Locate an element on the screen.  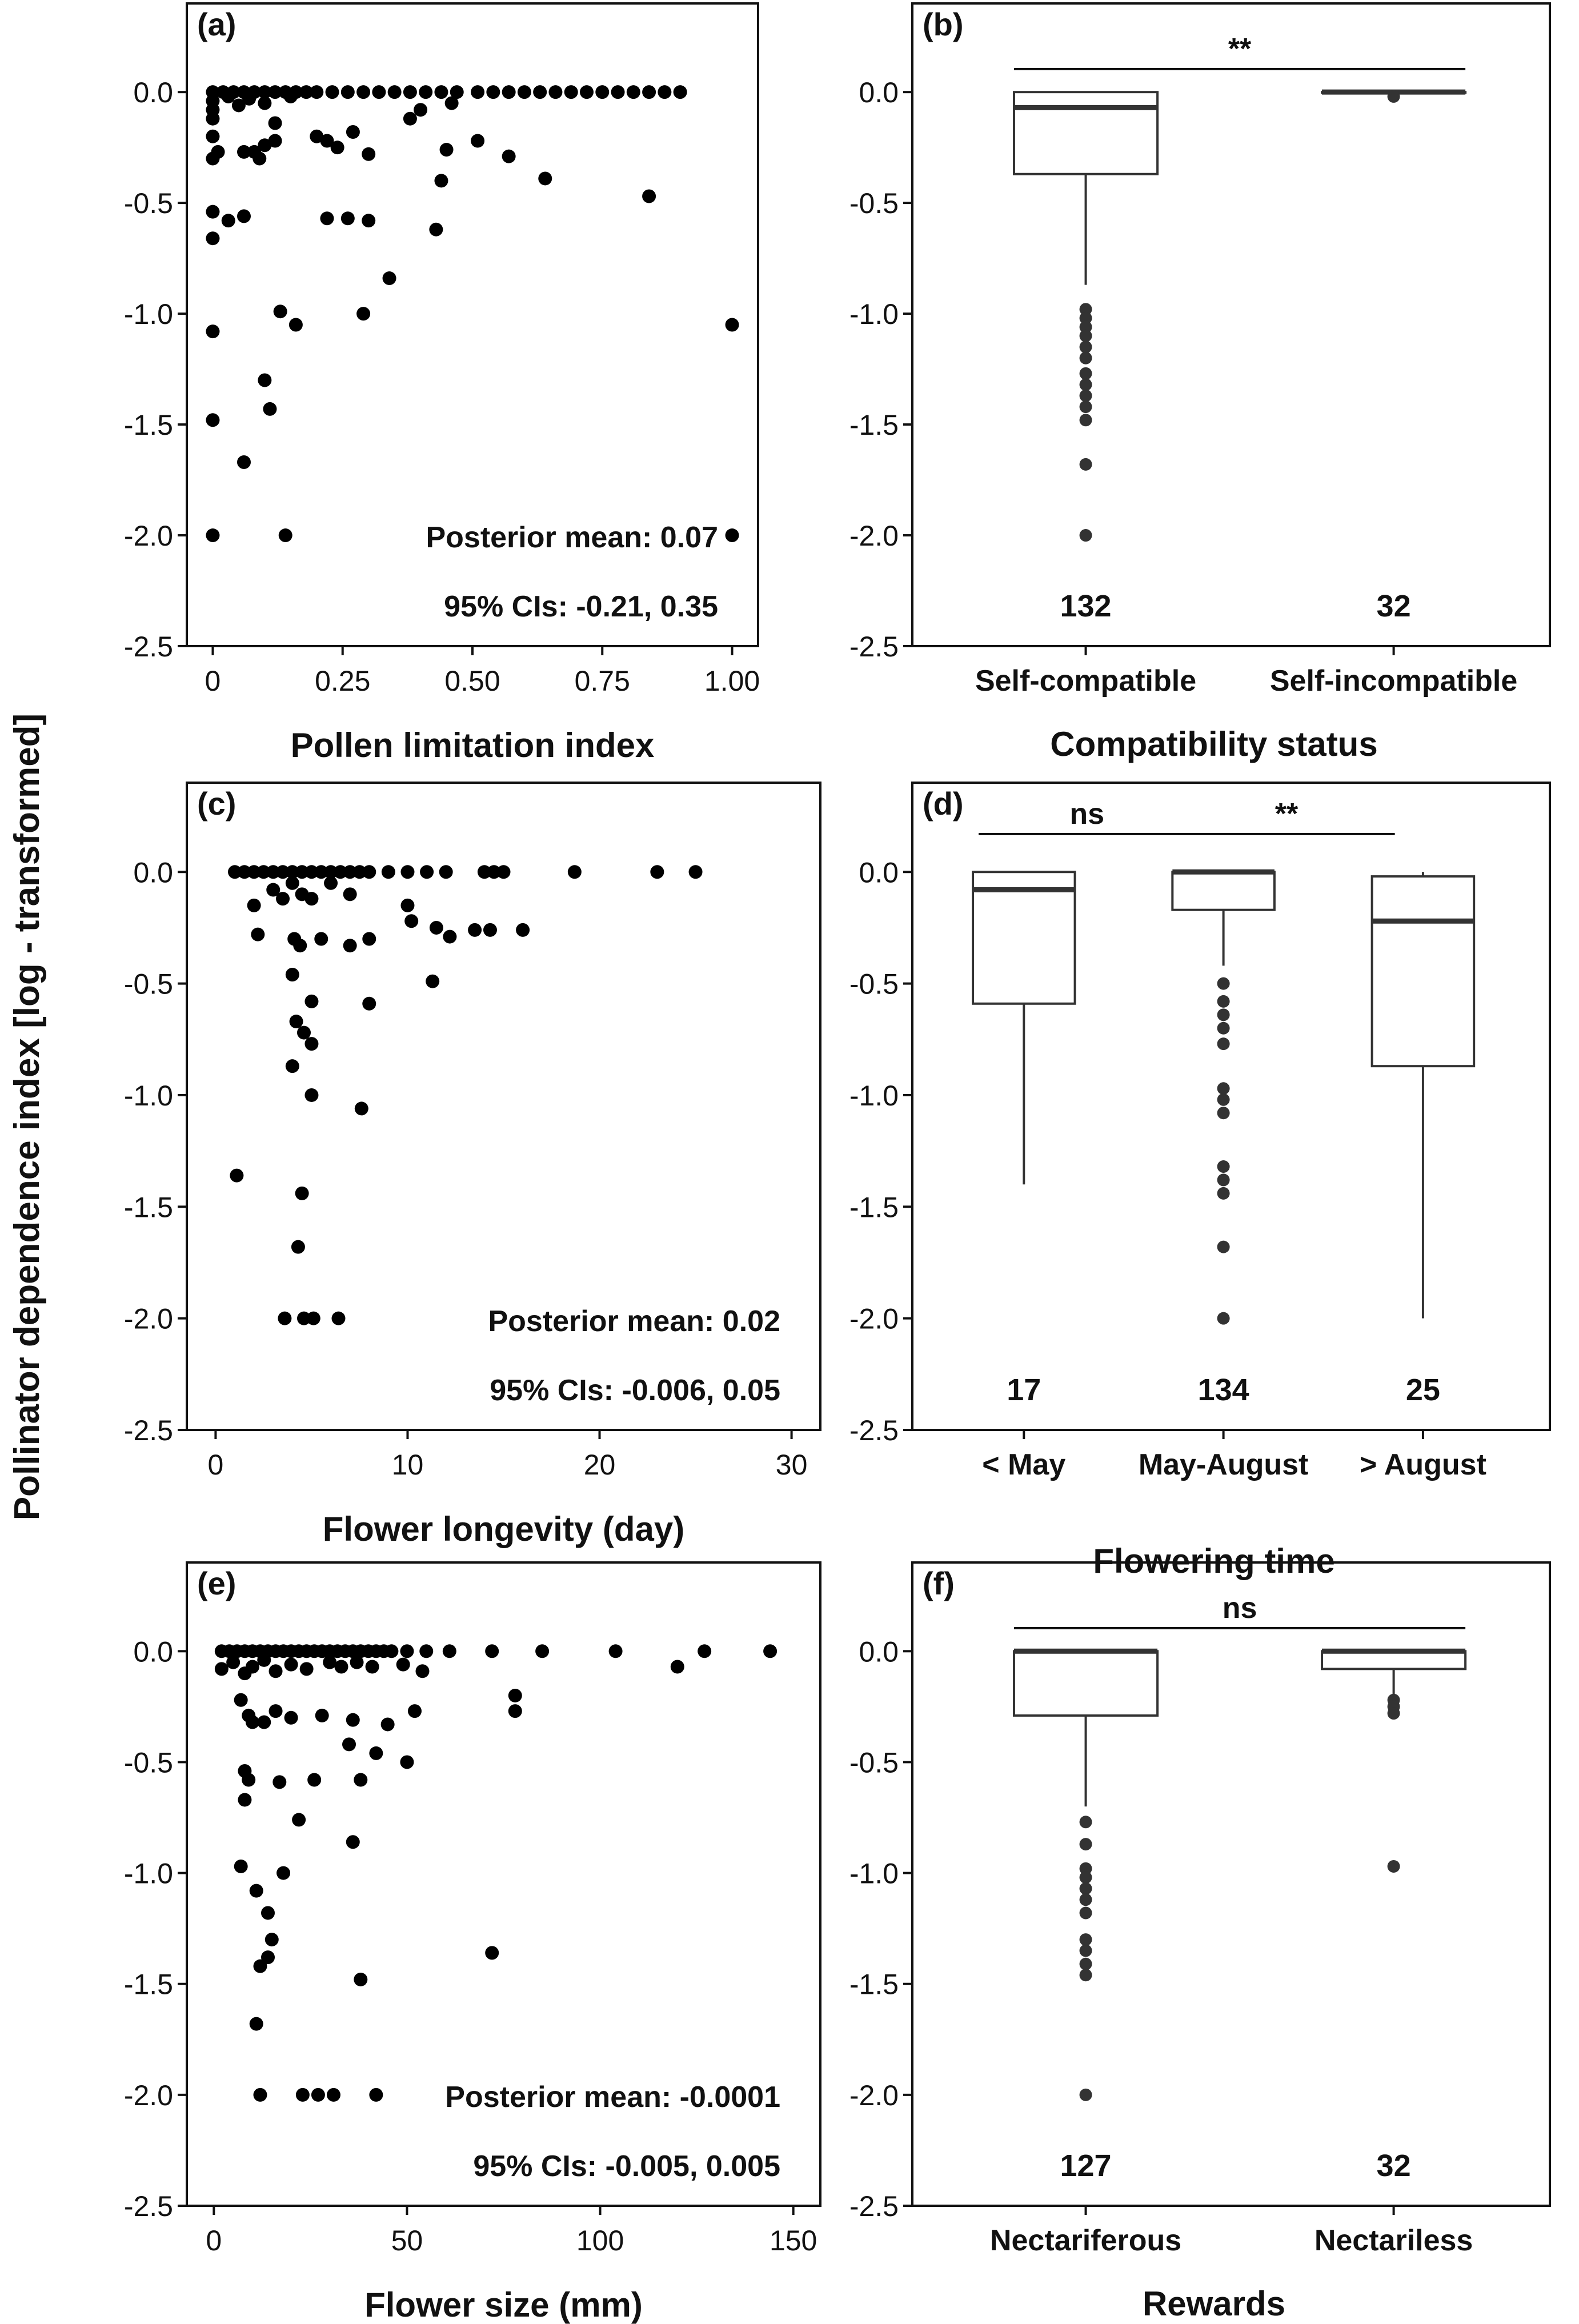
credible-interval-annotation: 95% CIs: -0.005, 0.005 is located at coordinates (626, 2166).